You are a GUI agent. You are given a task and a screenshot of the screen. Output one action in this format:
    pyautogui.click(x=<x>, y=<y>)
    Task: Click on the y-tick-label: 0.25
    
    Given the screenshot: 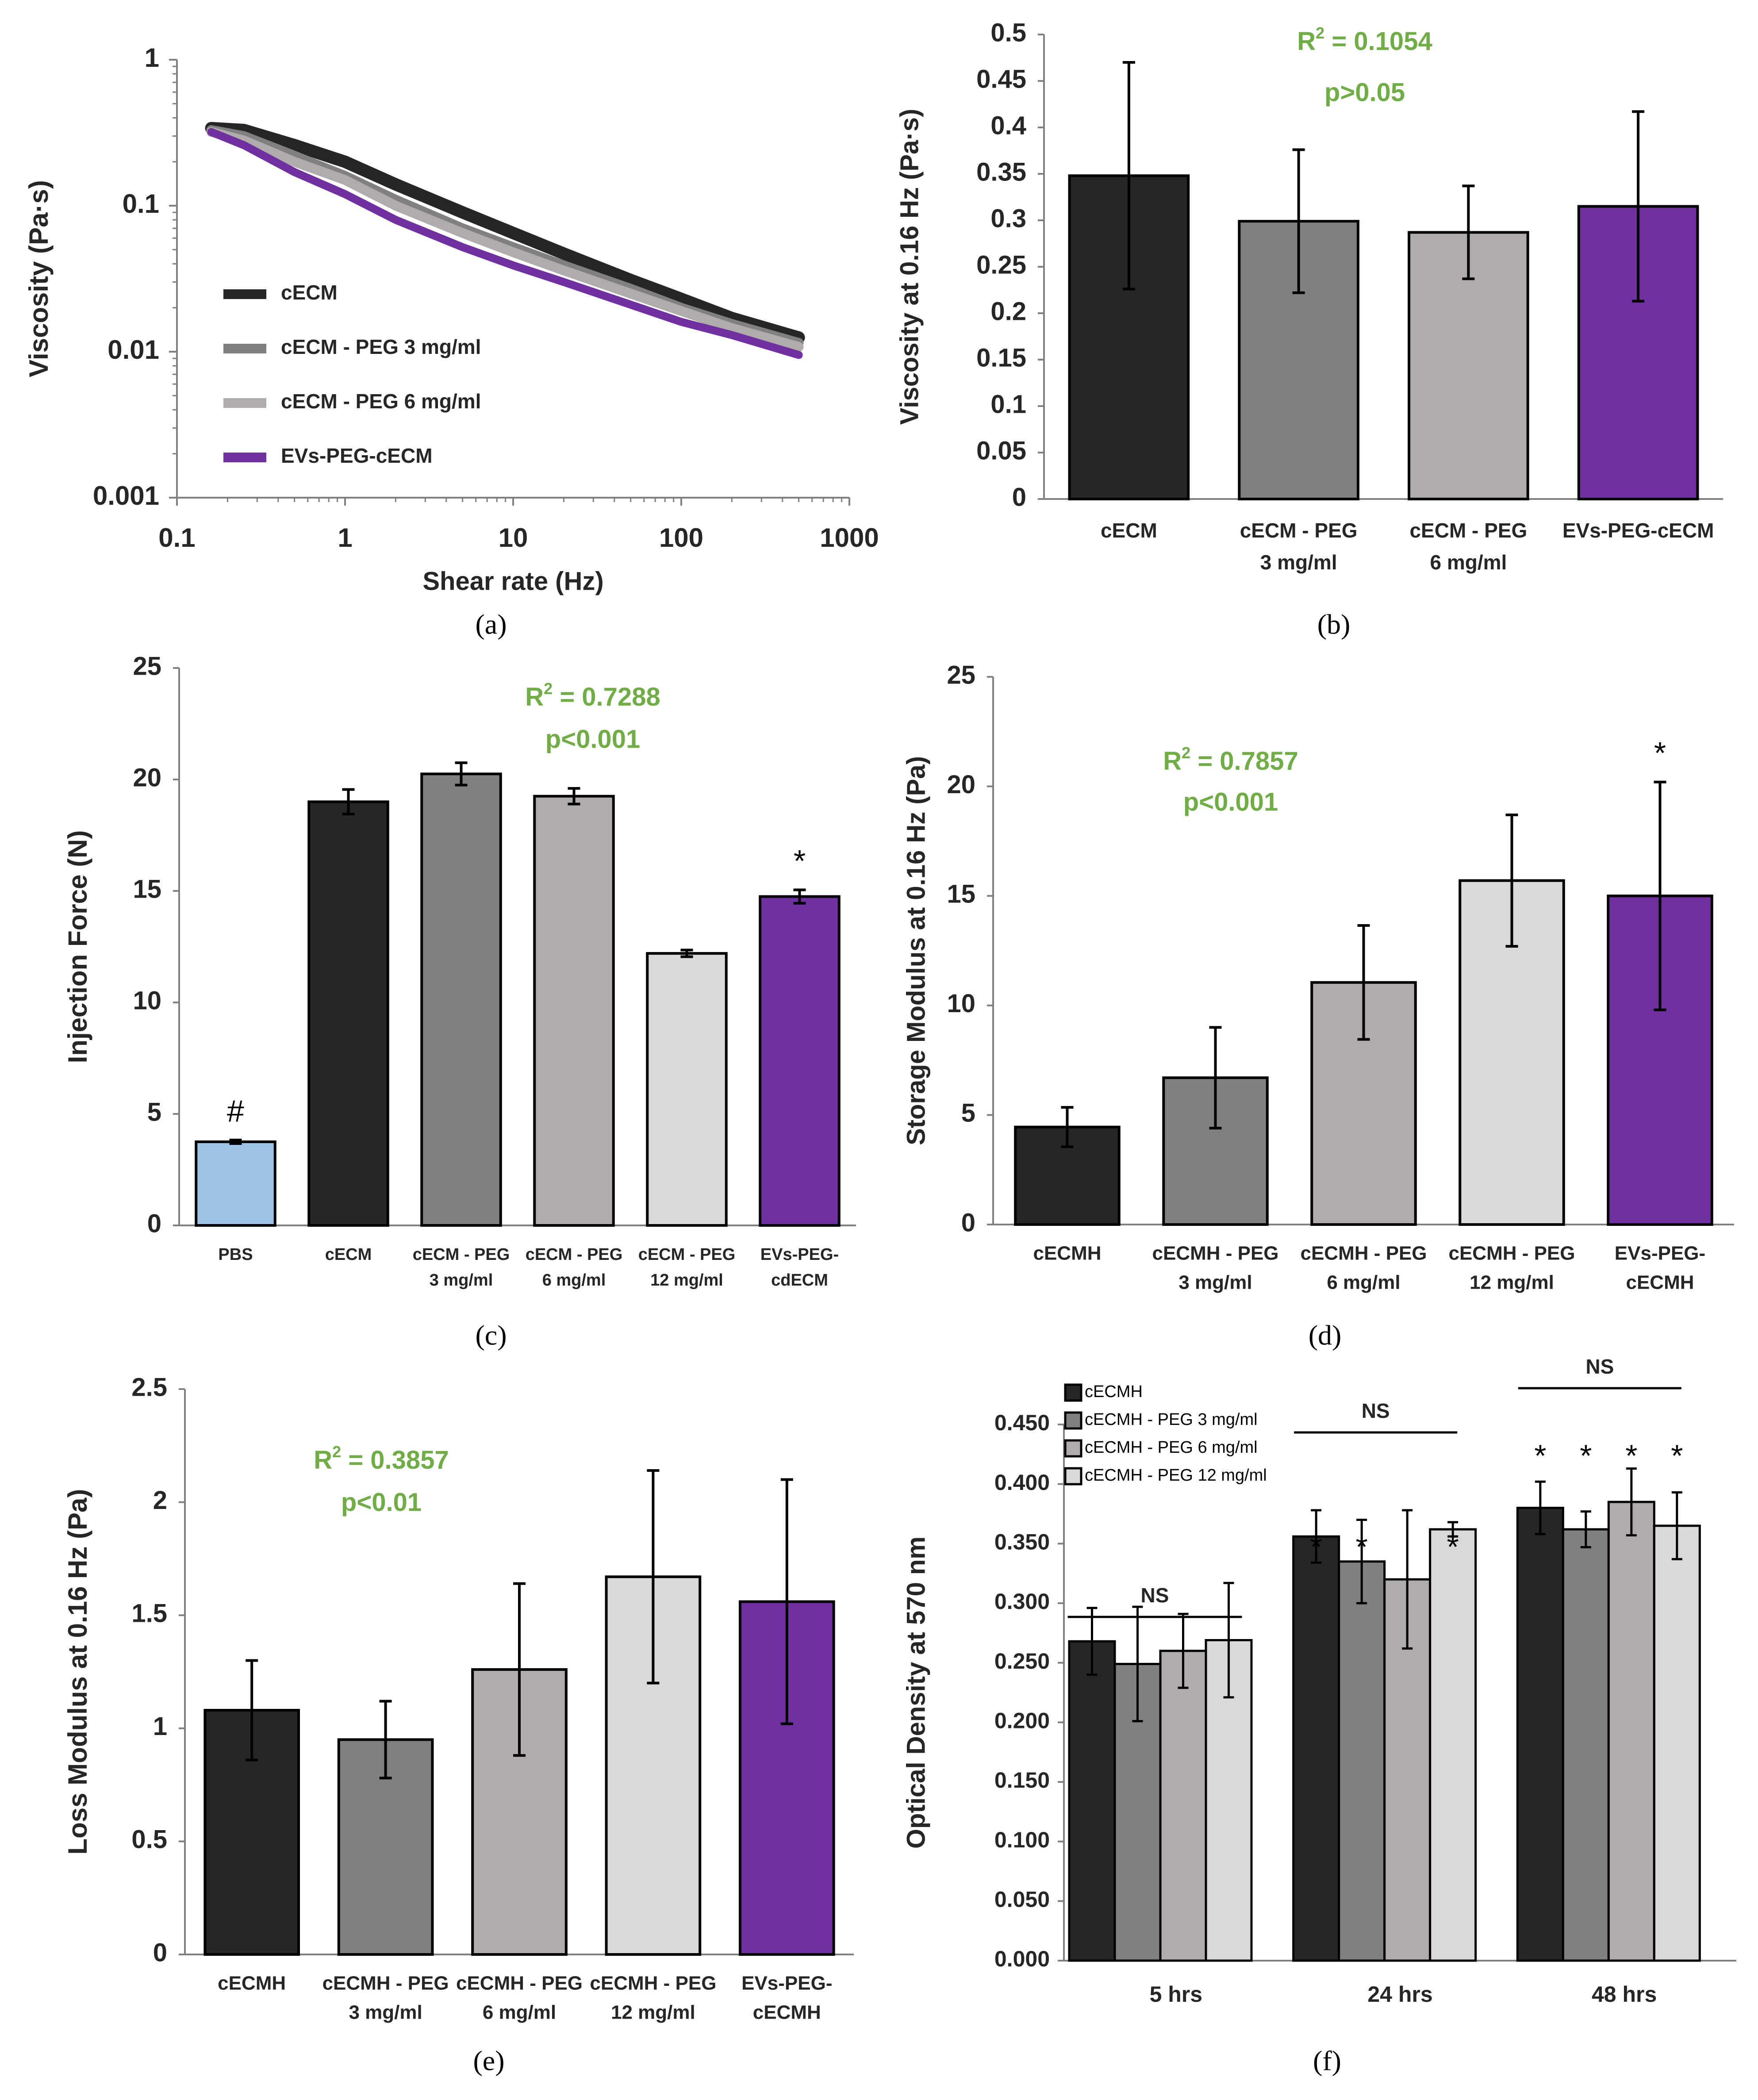 What is the action you would take?
    pyautogui.click(x=1001, y=264)
    